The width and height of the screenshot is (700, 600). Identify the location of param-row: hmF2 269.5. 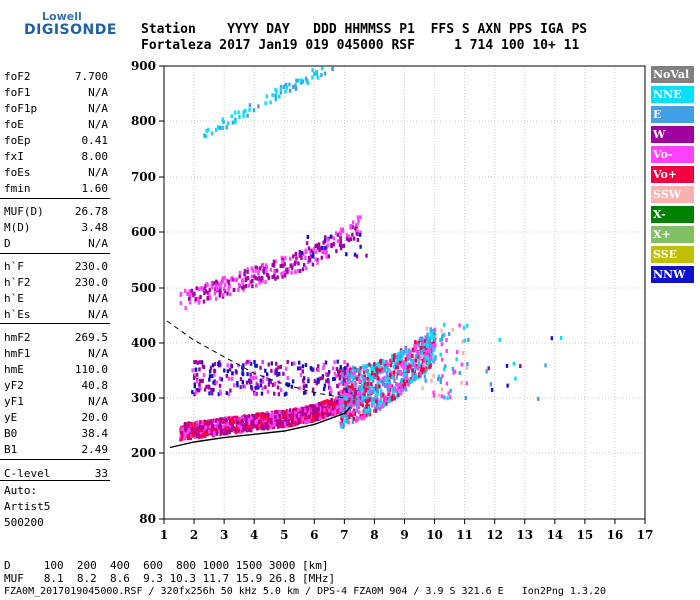
(56, 338).